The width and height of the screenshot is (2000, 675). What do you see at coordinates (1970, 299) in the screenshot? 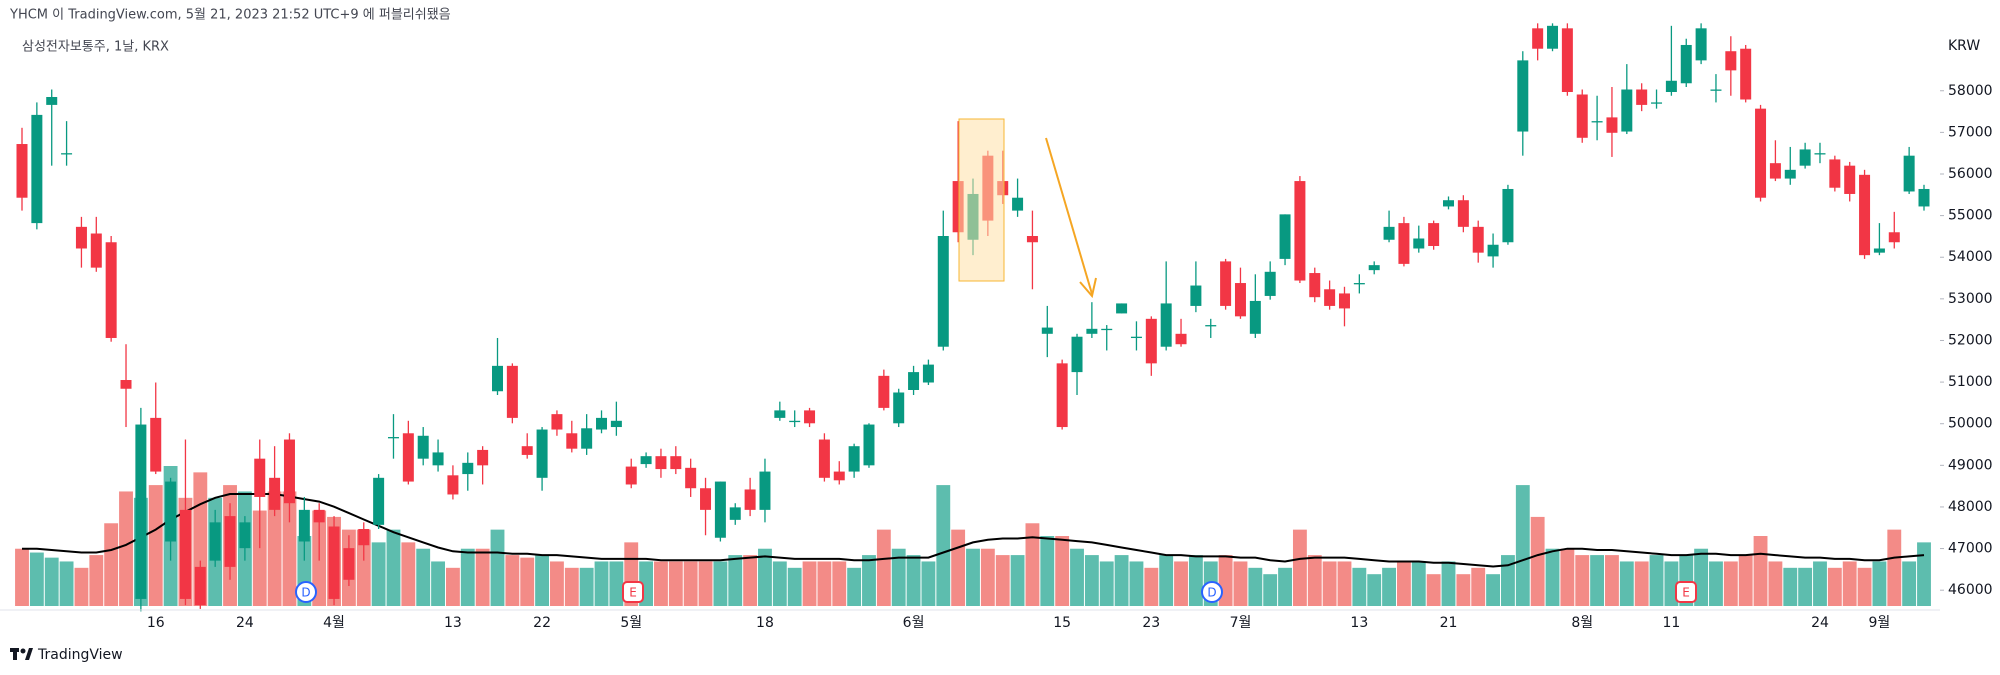
I see `y-tick-label: 53000` at bounding box center [1970, 299].